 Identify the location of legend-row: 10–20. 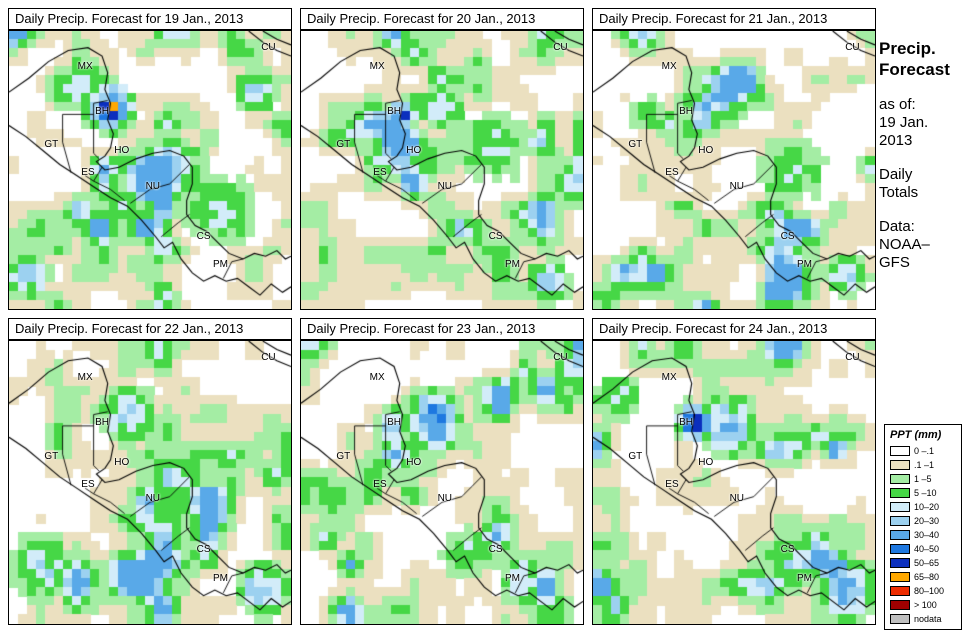
(924, 507).